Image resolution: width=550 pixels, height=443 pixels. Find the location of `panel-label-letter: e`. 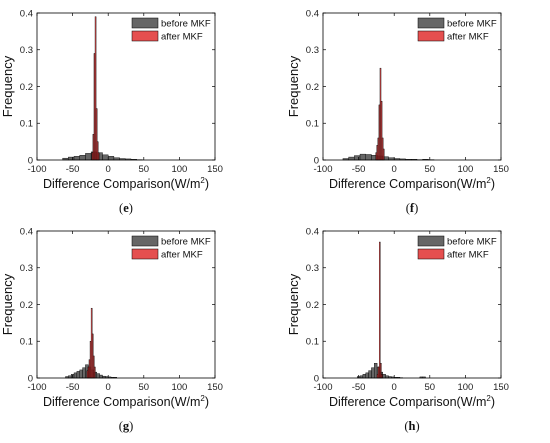

panel-label-letter: e is located at coordinates (126, 208).